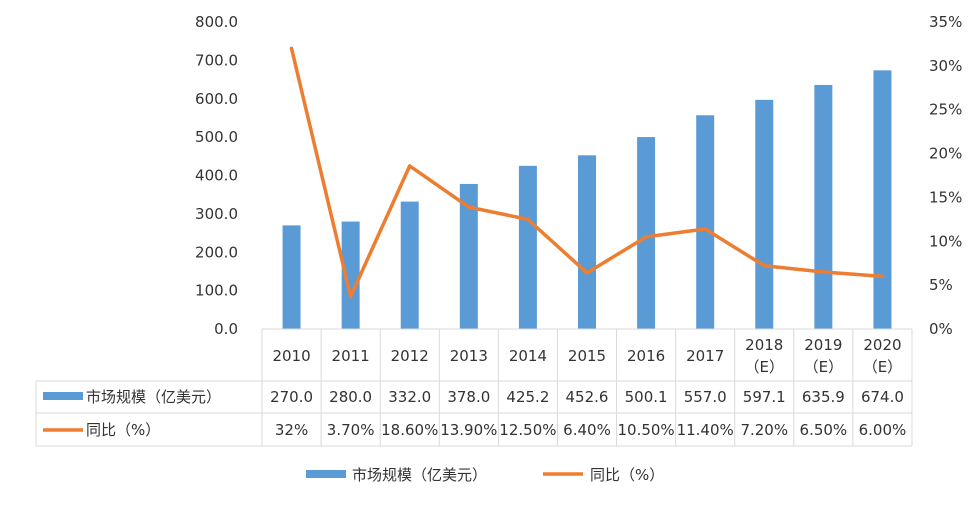 Image resolution: width=975 pixels, height=505 pixels. What do you see at coordinates (326, 474) in the screenshot?
I see `legend-key-bar` at bounding box center [326, 474].